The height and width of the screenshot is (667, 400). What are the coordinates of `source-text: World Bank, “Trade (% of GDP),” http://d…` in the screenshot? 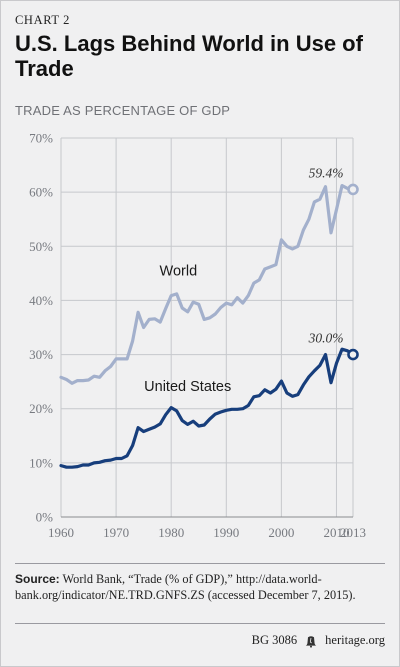 It's located at (185, 587).